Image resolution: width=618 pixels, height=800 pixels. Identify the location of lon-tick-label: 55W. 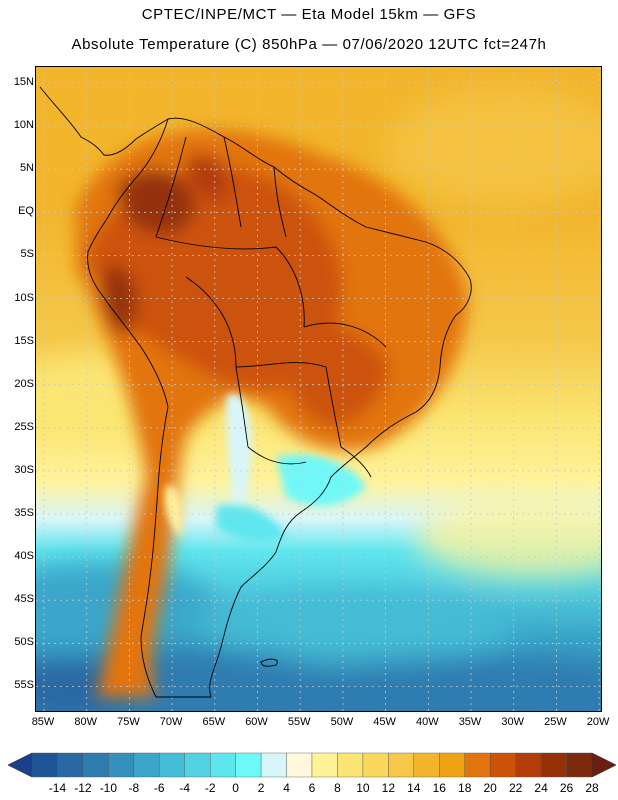
(299, 722).